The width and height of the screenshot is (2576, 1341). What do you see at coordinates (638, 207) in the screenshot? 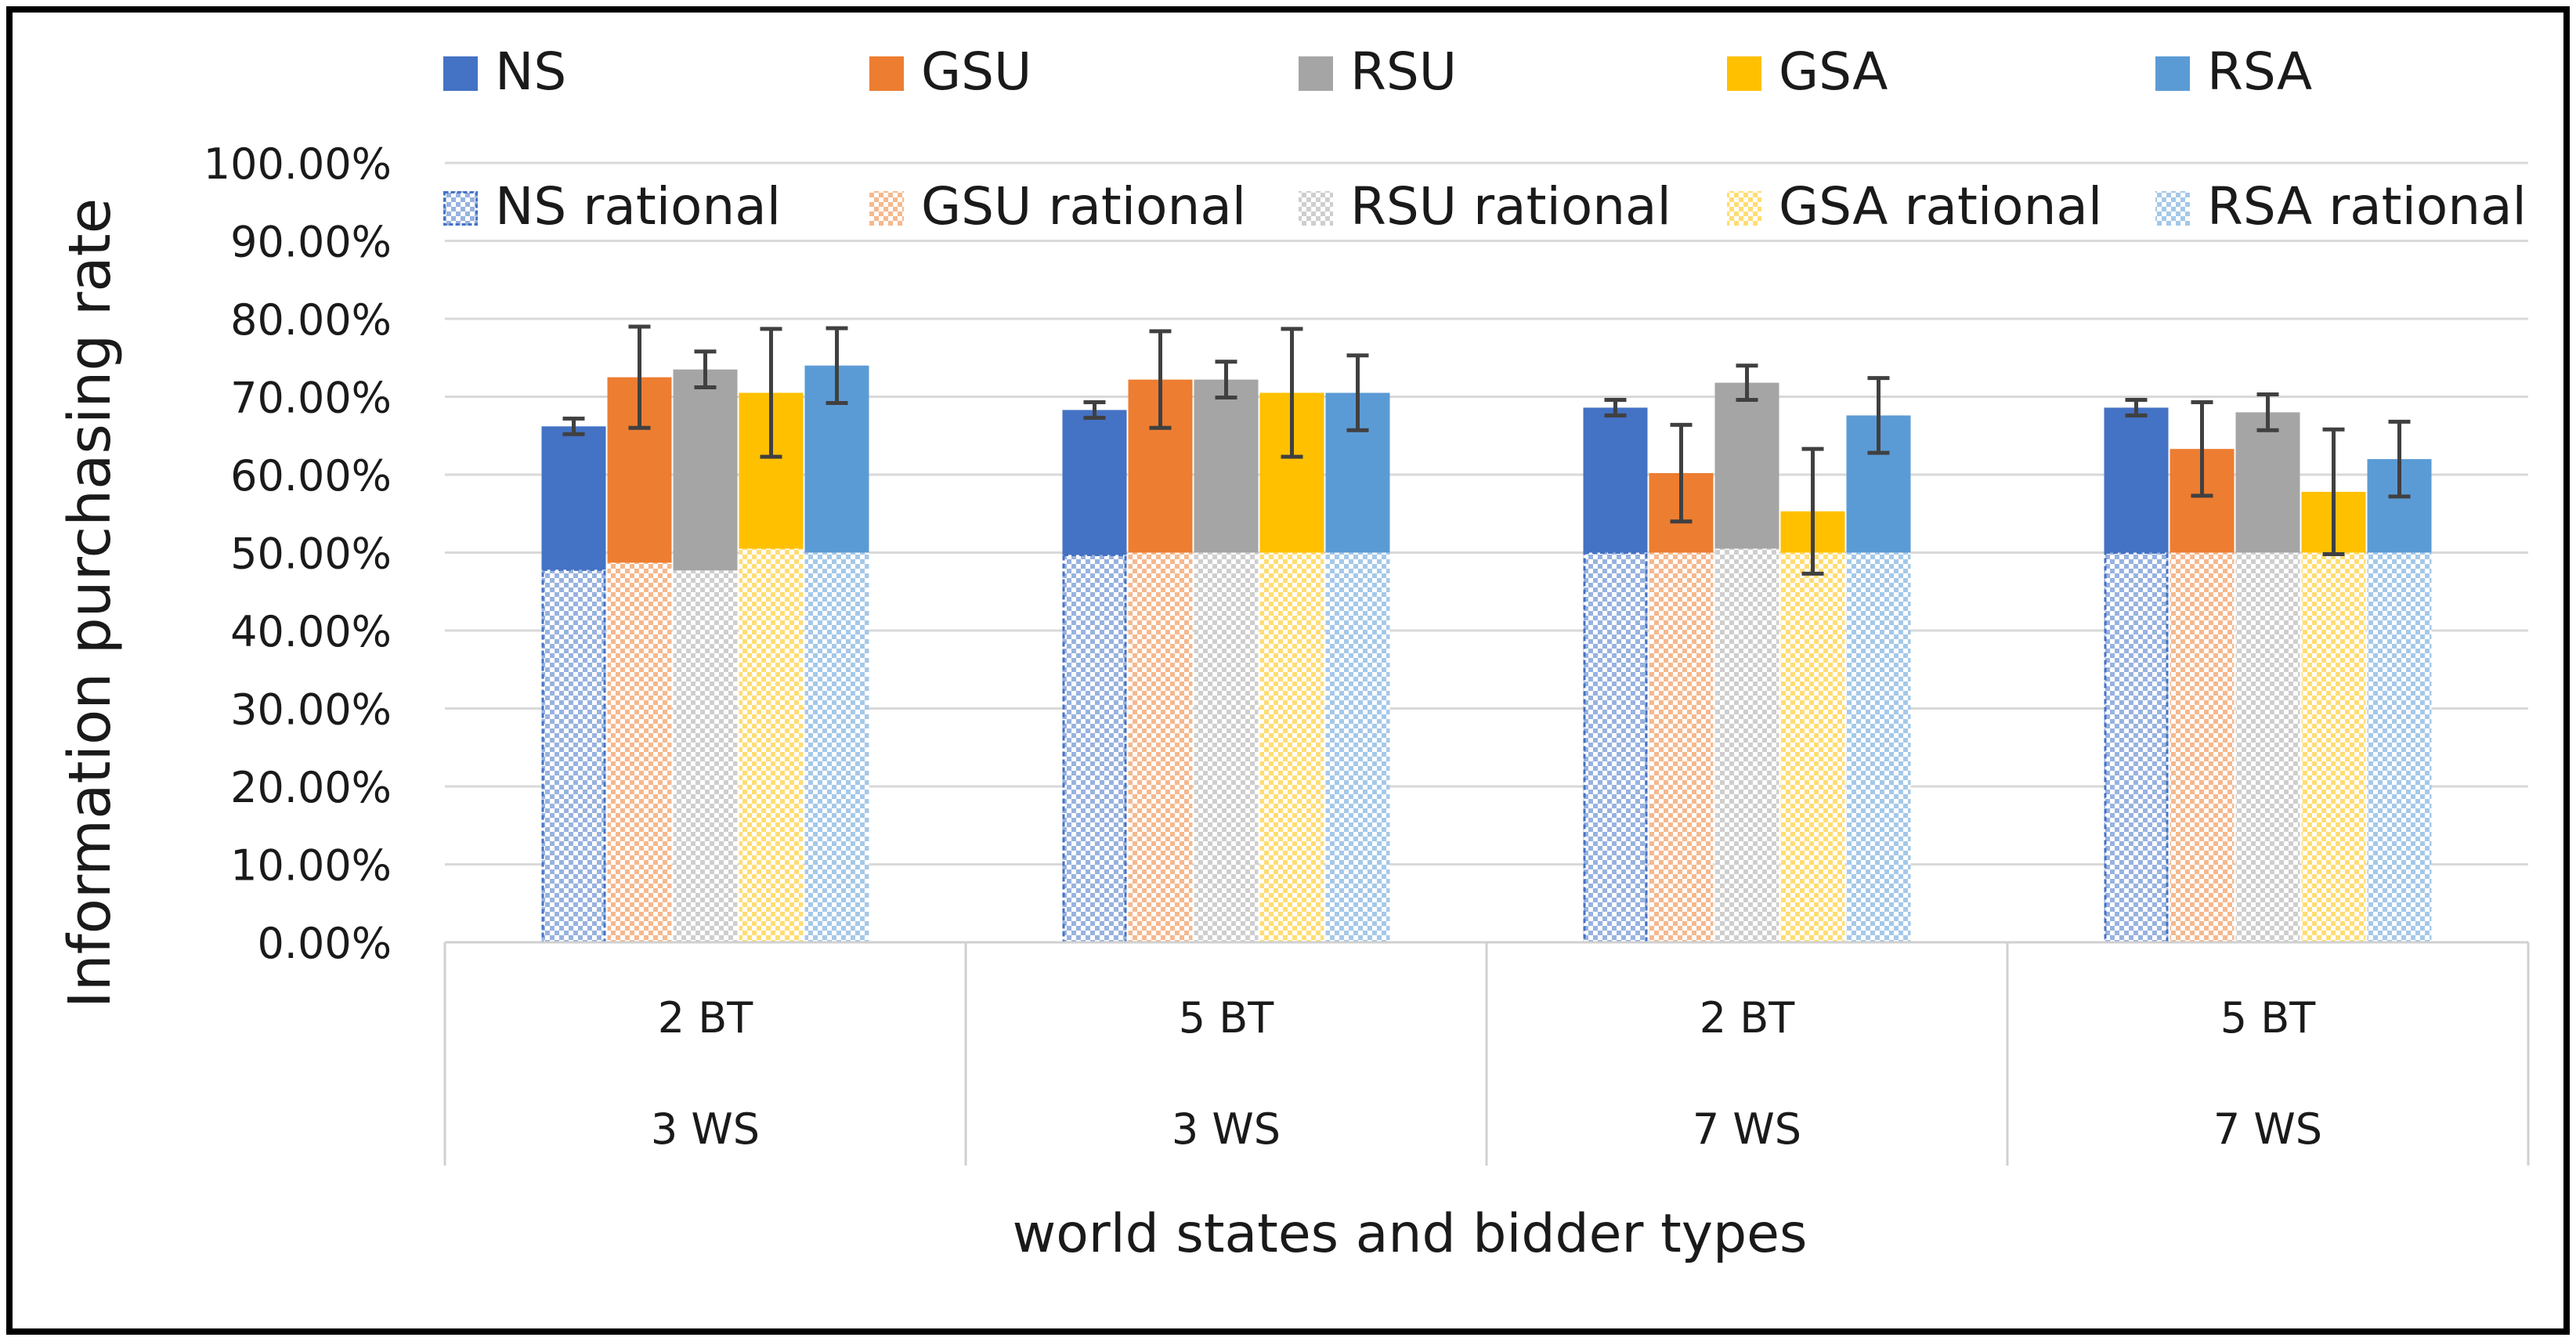
I see `legend-label: NS rational` at bounding box center [638, 207].